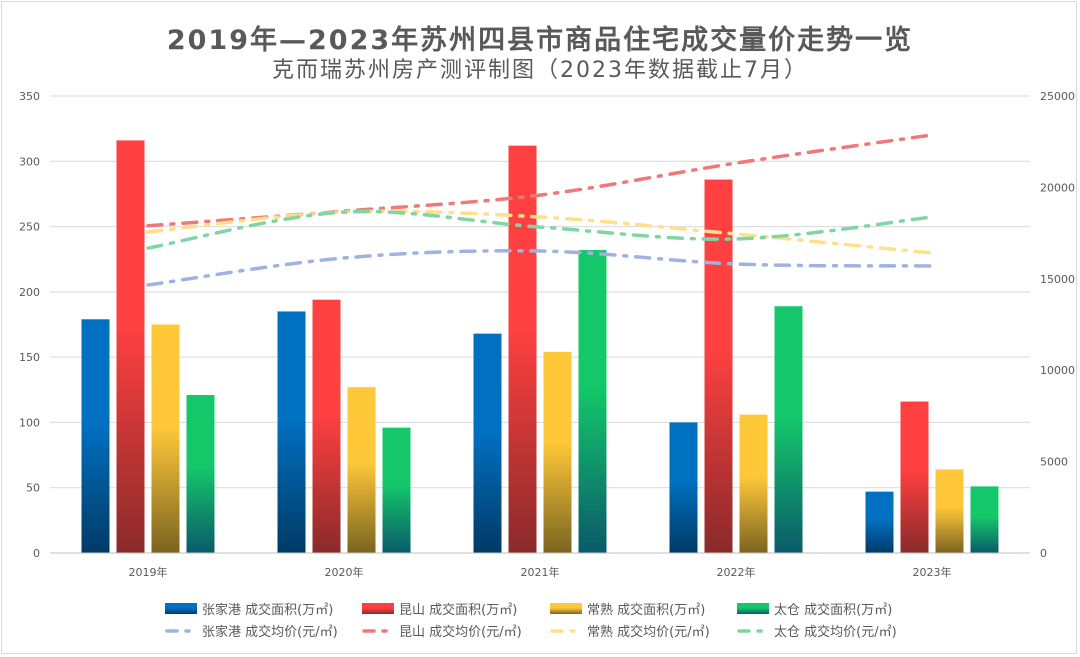  Describe the element at coordinates (648, 632) in the screenshot. I see `legend-label: 常熟 成交均价(元/㎡)` at that location.